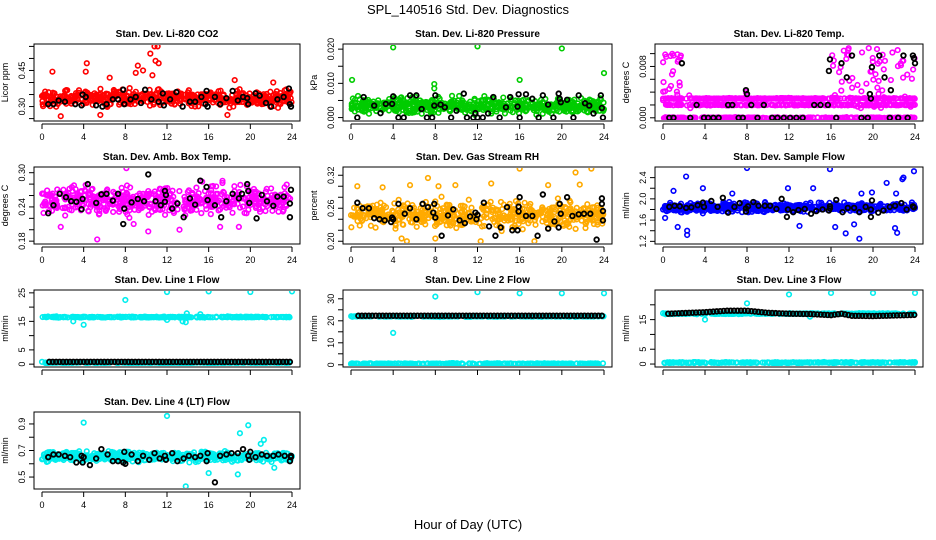 Image resolution: width=936 pixels, height=540 pixels. What do you see at coordinates (789, 157) in the screenshot?
I see `panel-title: Stan. Dev. Sample Flow` at bounding box center [789, 157].